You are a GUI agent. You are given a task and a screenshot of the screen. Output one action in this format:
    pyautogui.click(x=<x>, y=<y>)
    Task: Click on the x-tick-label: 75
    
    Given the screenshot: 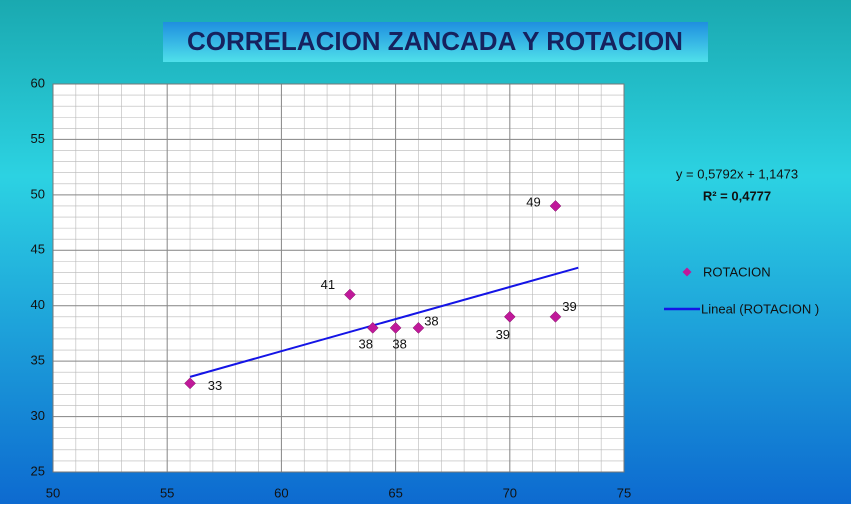 What is the action you would take?
    pyautogui.click(x=624, y=492)
    